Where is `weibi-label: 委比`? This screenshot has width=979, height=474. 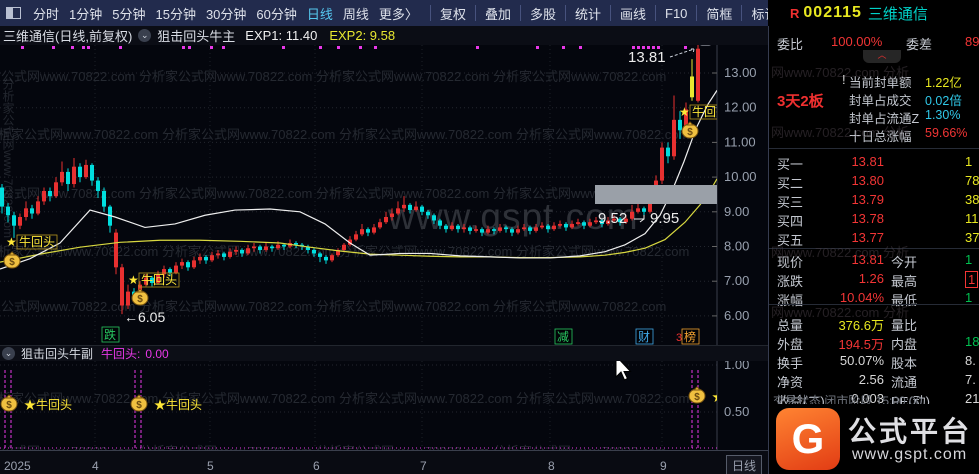
weibi-label: 委比 is located at coordinates (790, 44).